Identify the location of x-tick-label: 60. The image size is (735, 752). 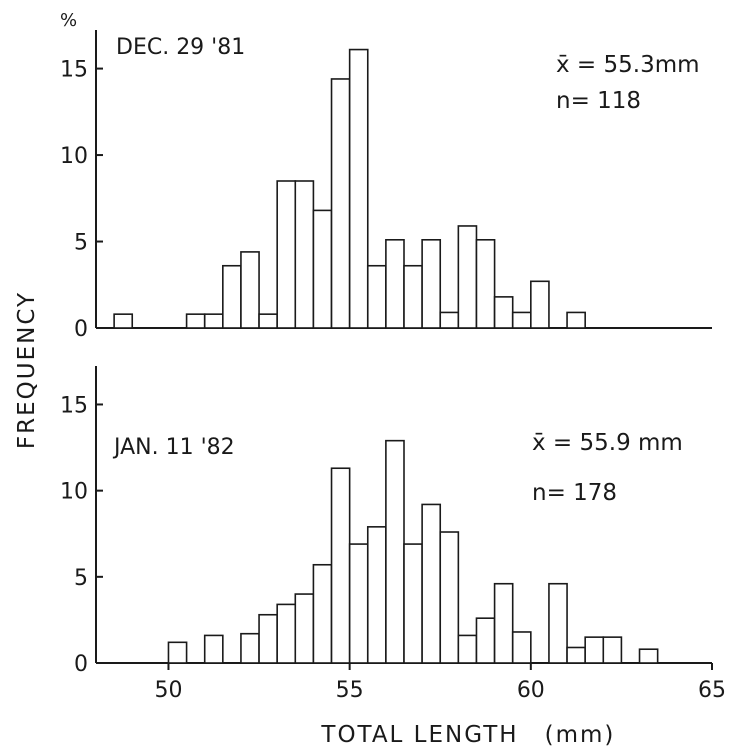
(531, 690).